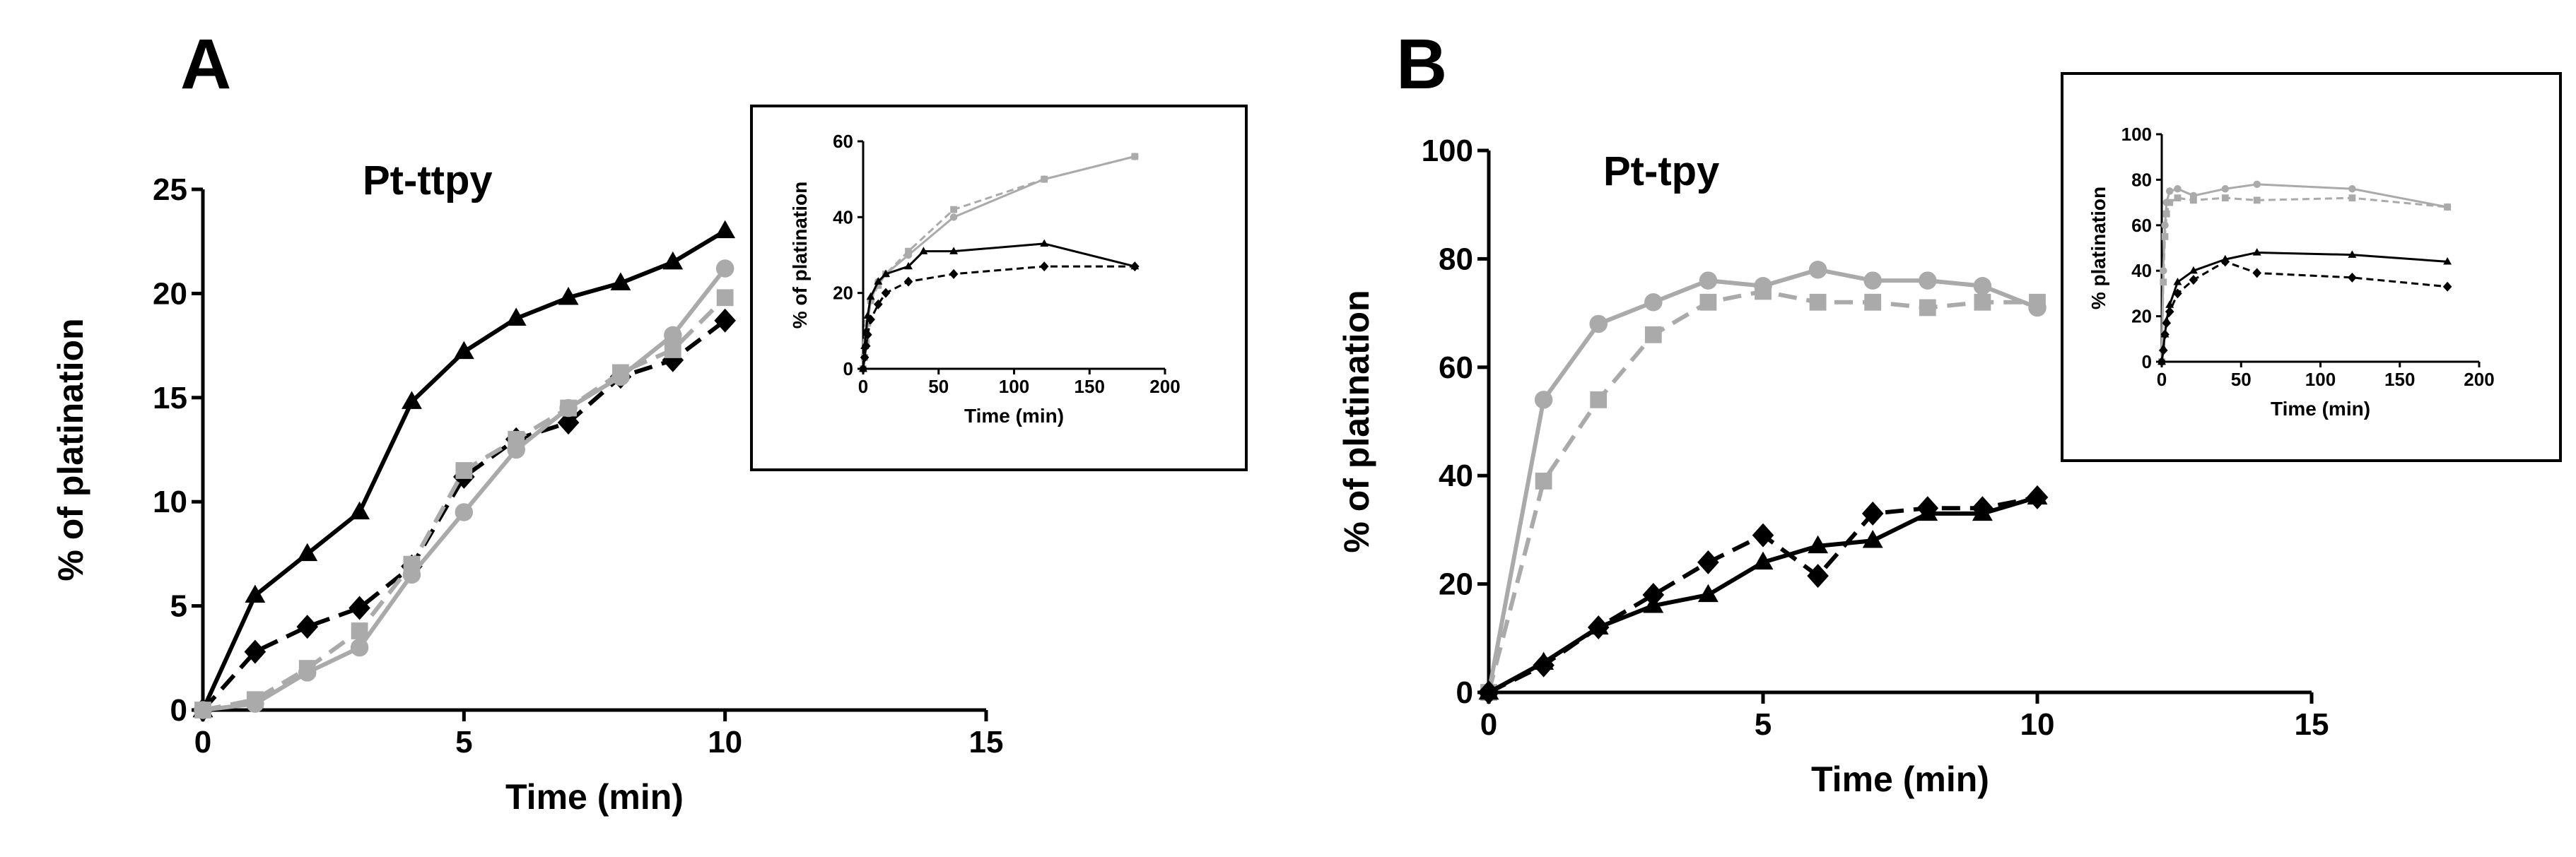  I want to click on panel-a-inset-frame, so click(999, 288).